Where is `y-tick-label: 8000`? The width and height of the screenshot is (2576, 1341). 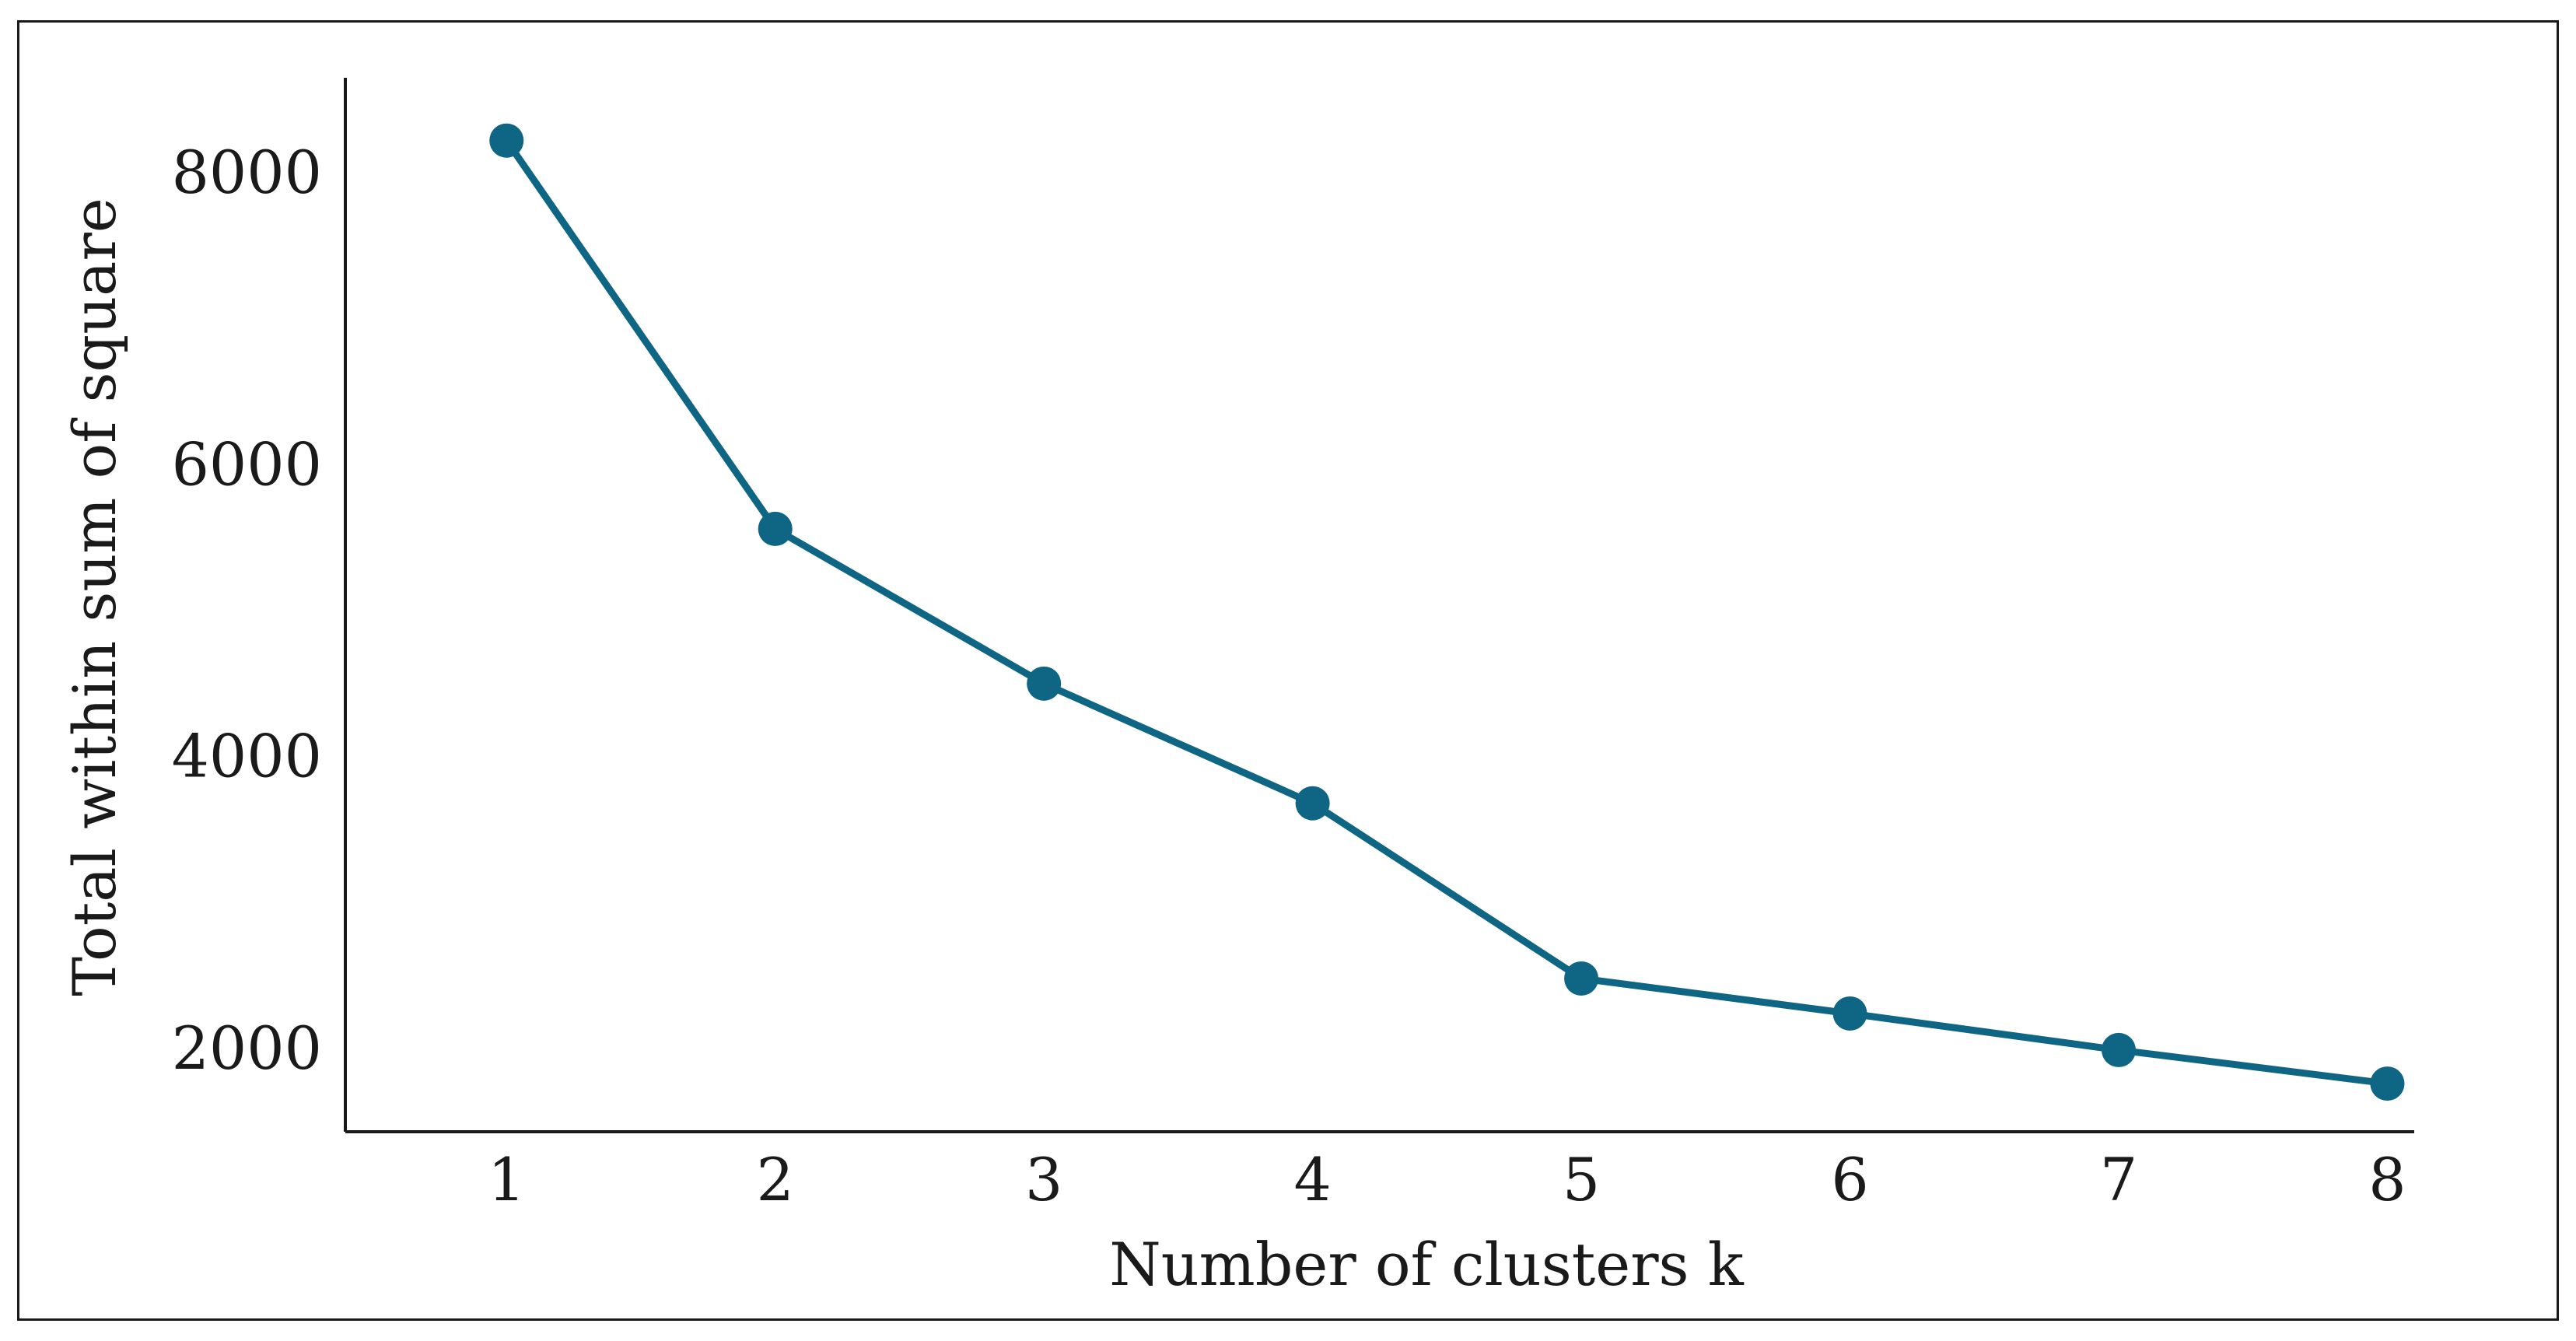
y-tick-label: 8000 is located at coordinates (247, 172).